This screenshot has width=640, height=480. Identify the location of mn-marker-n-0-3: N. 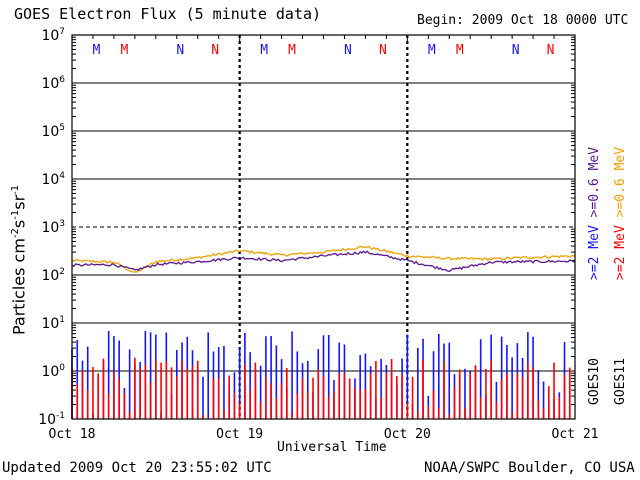
(215, 50).